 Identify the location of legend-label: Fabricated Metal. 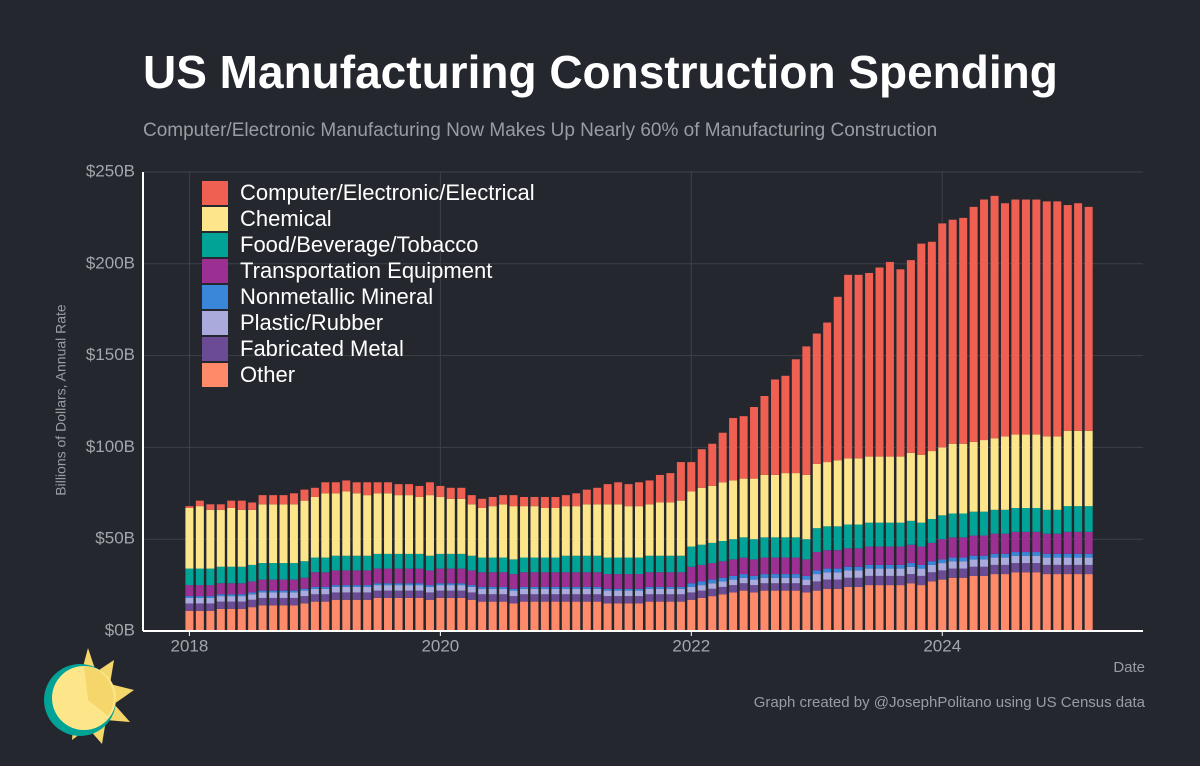
(322, 348).